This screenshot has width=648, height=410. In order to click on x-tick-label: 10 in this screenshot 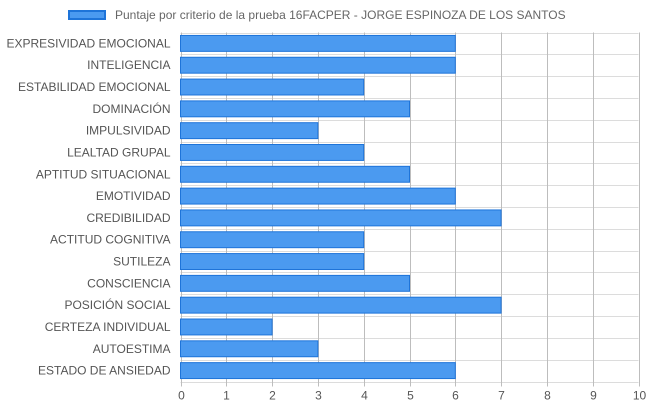, I will do `click(640, 396)`.